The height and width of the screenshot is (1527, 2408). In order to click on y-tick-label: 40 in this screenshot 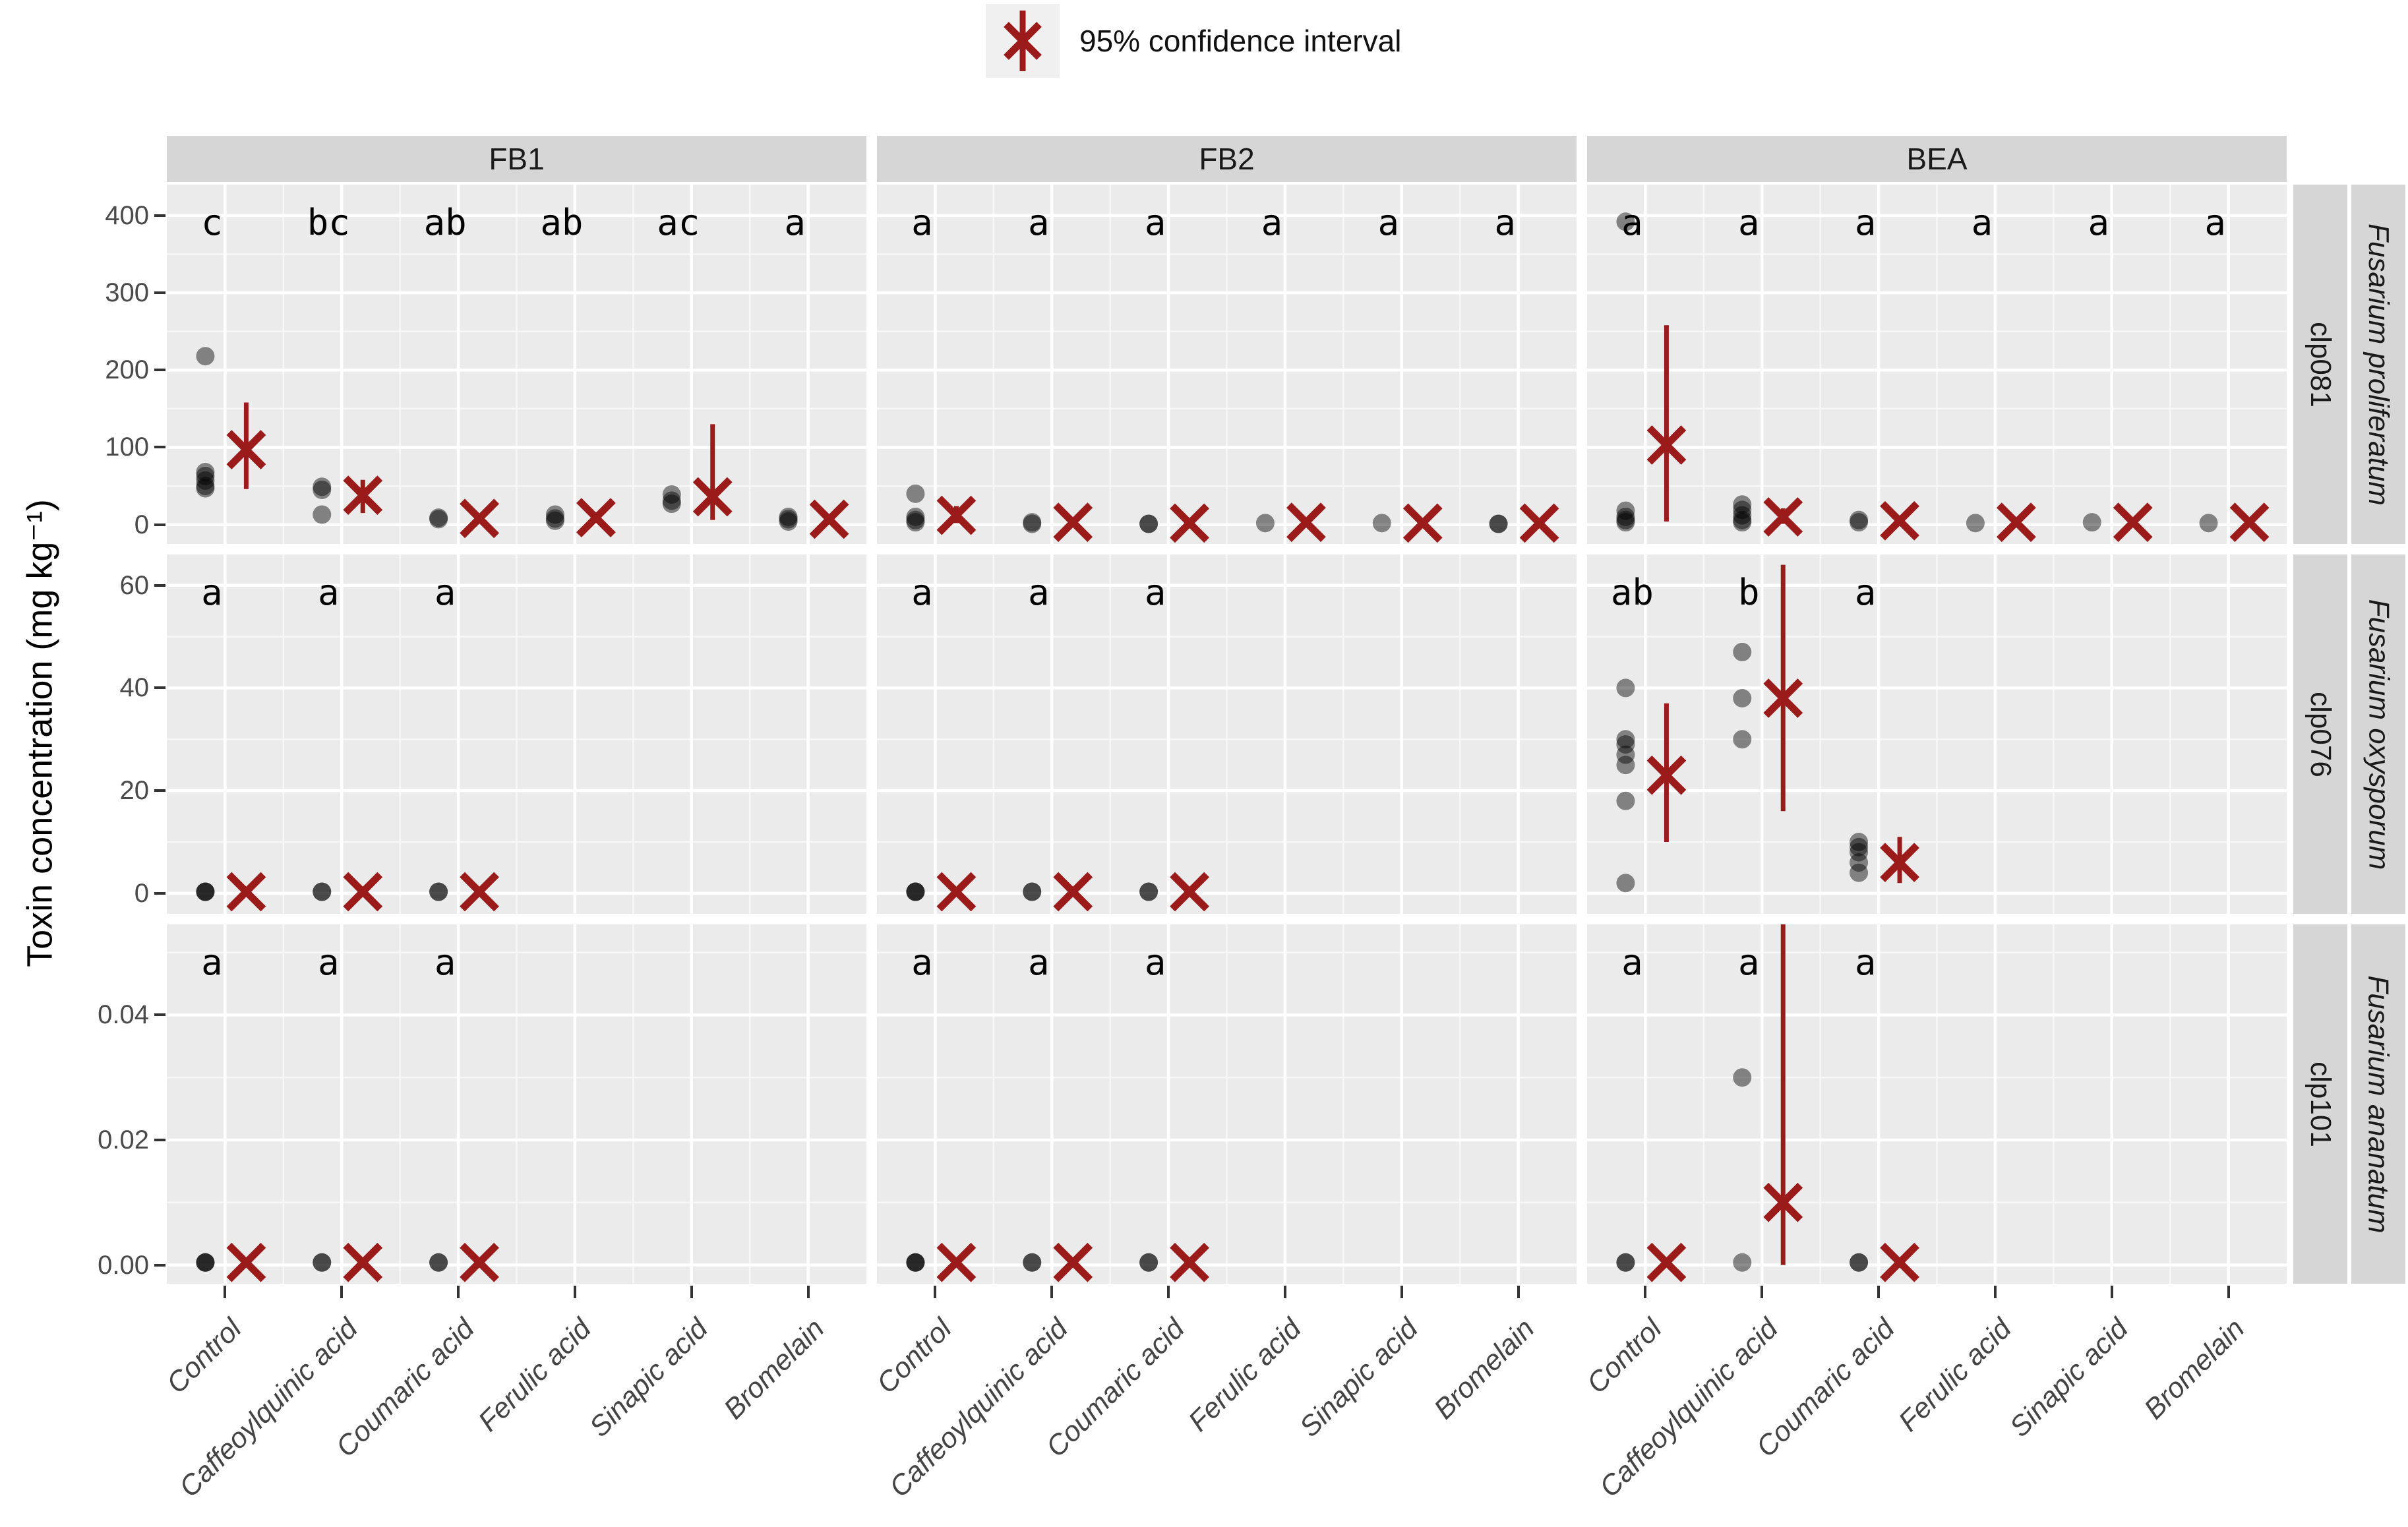, I will do `click(134, 688)`.